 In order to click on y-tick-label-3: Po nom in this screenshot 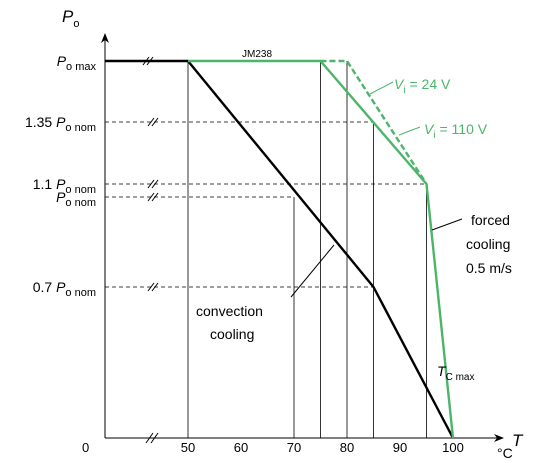, I will do `click(76, 199)`.